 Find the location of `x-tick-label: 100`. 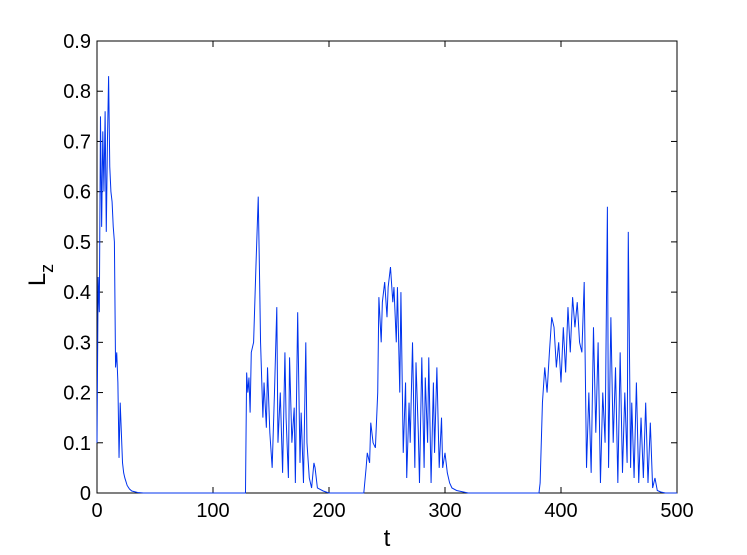

x-tick-label: 100 is located at coordinates (212, 511).